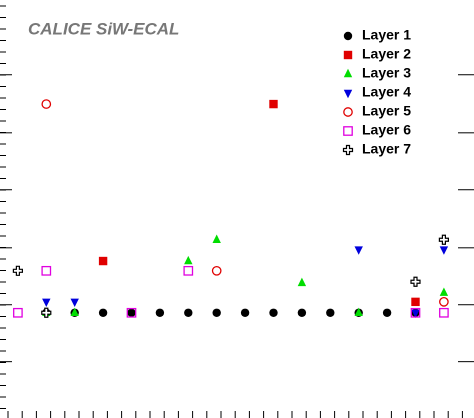  Describe the element at coordinates (386, 130) in the screenshot. I see `legend-label: Layer 6` at that location.